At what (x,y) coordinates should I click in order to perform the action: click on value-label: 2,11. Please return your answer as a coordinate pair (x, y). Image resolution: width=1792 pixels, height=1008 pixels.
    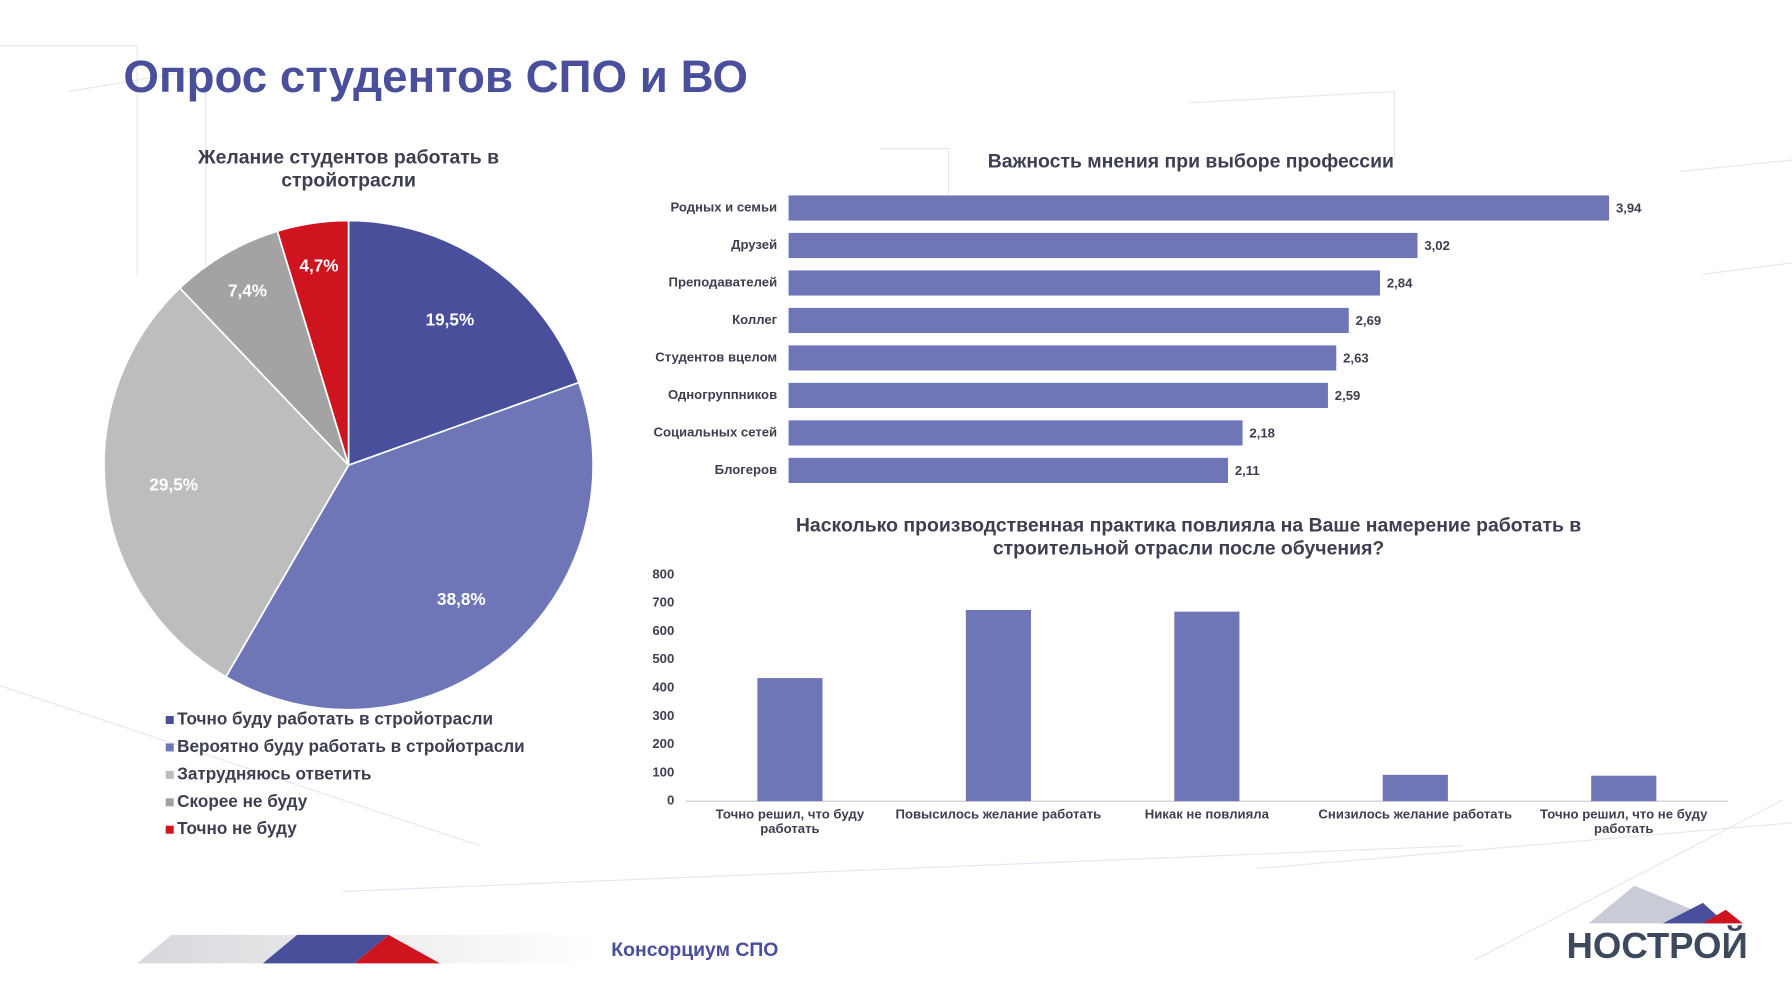
    Looking at the image, I should click on (1247, 470).